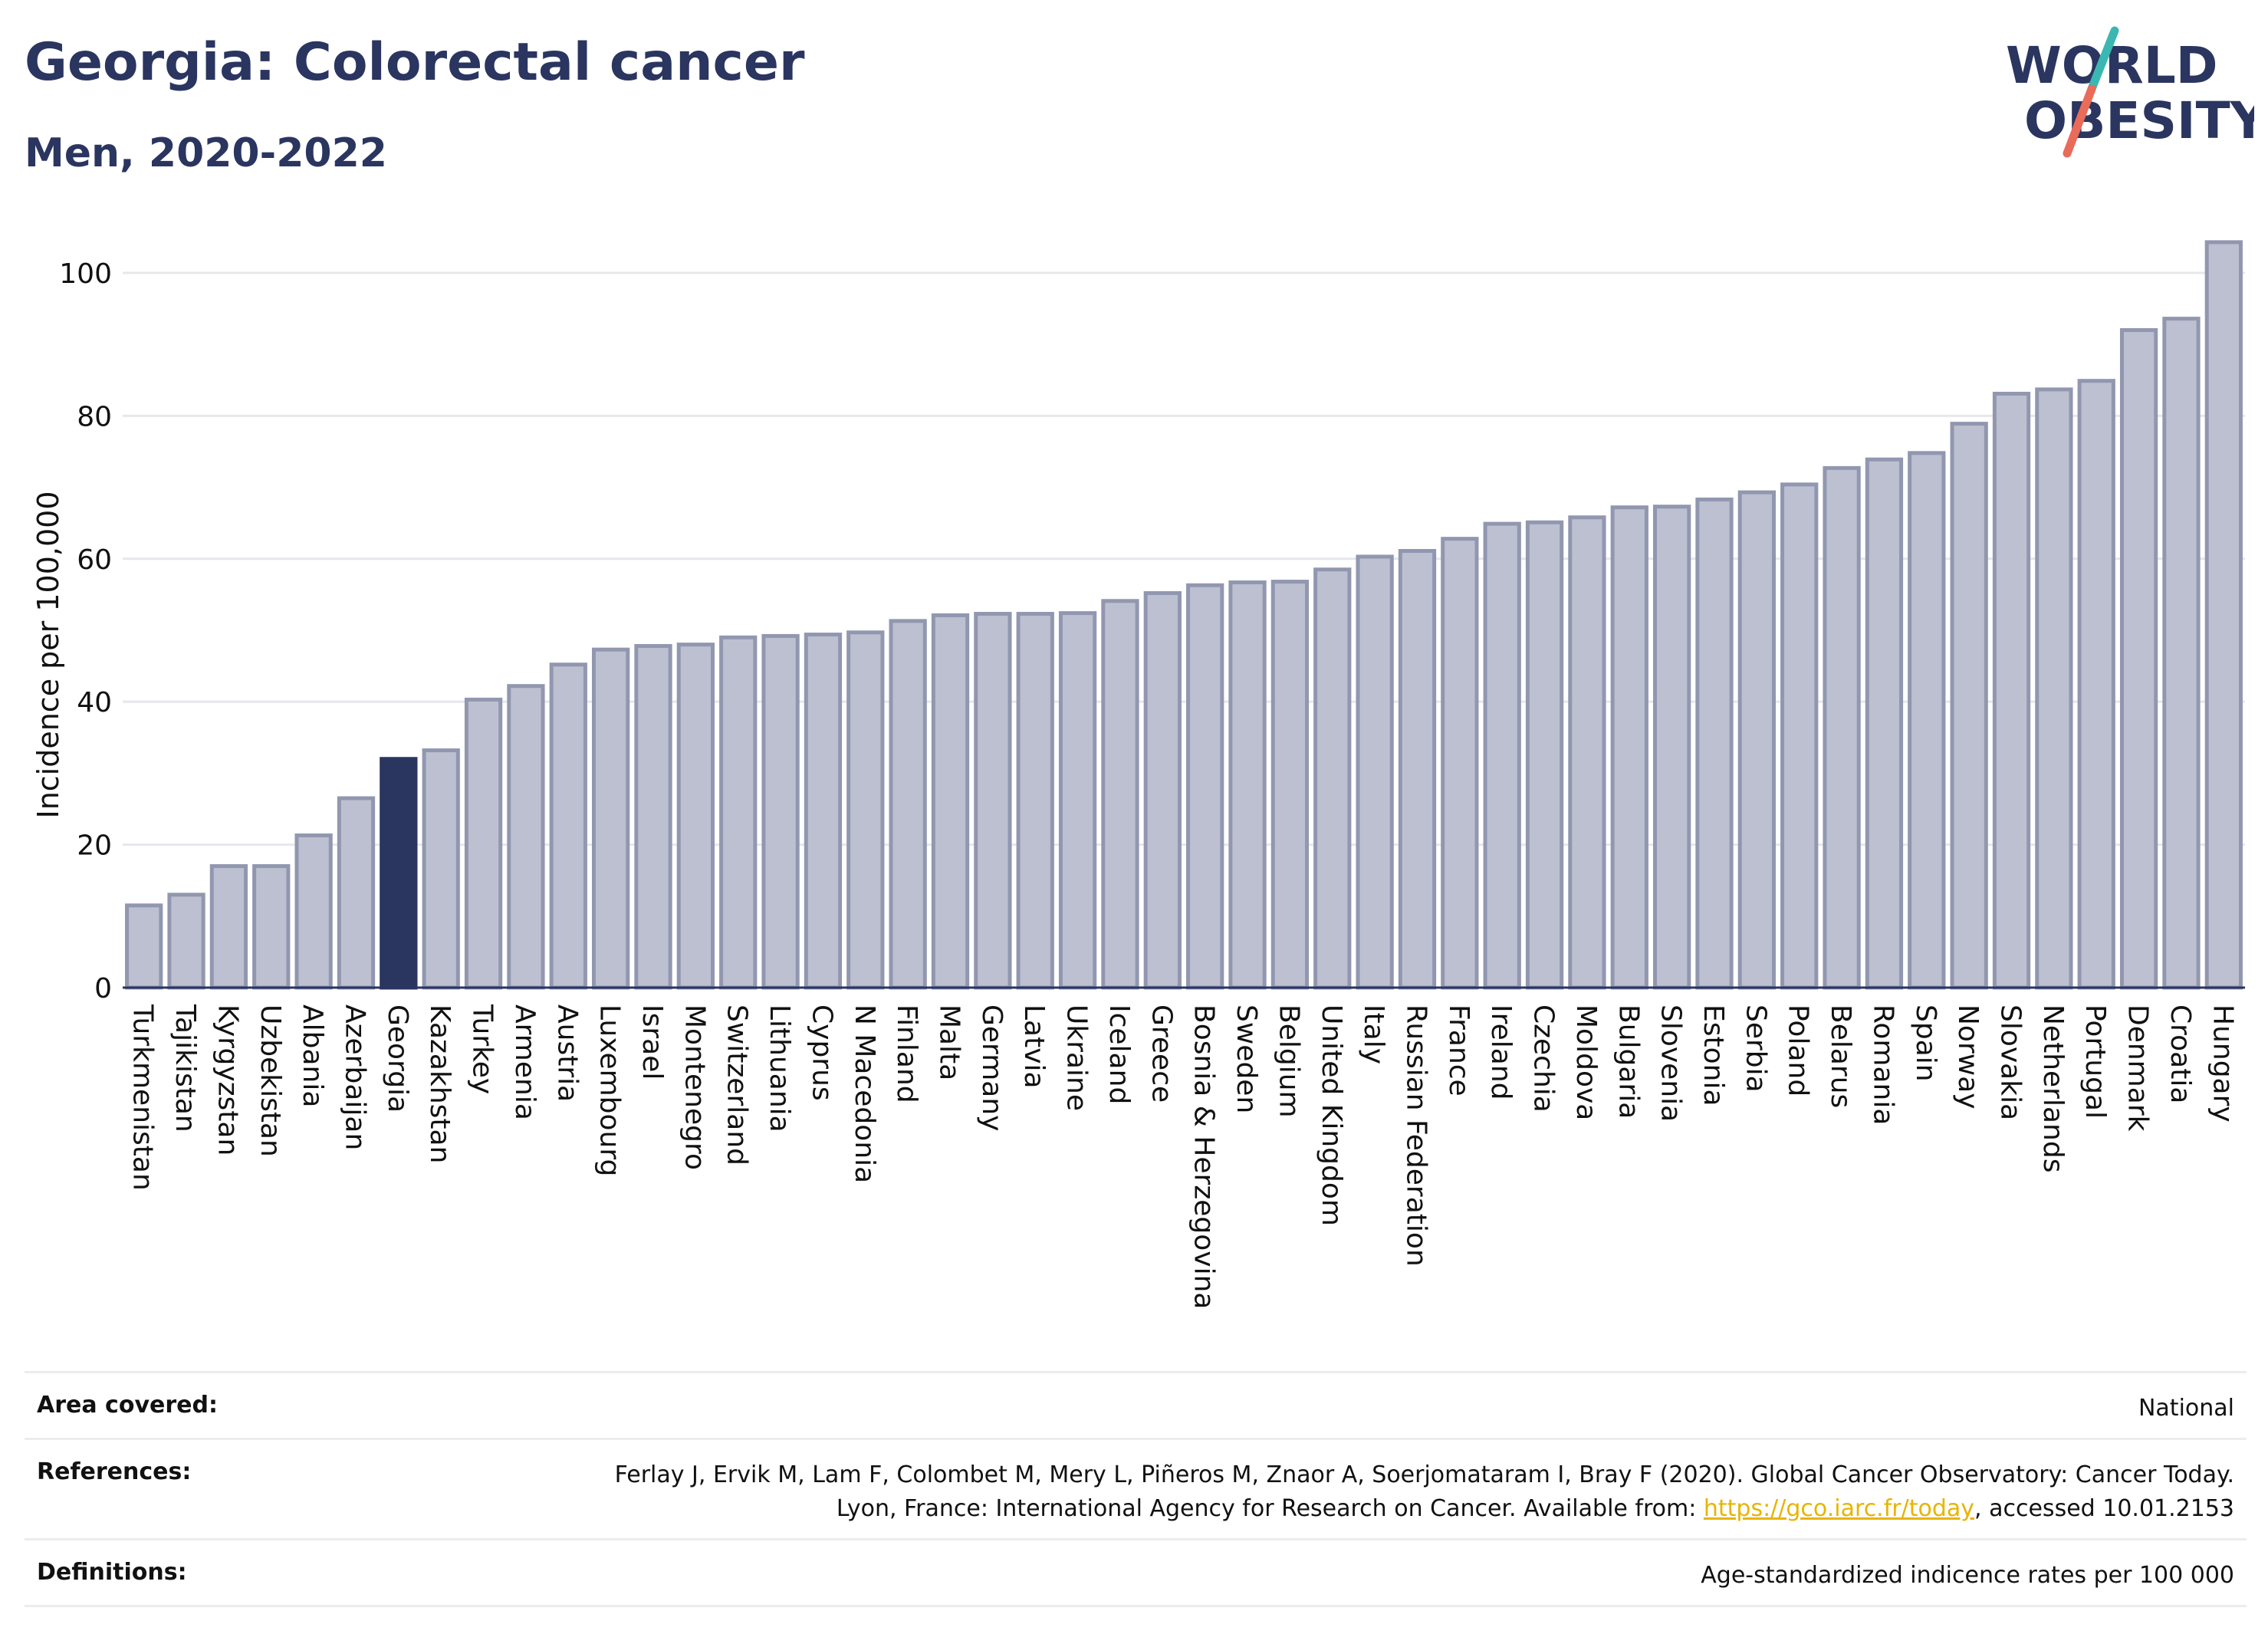 The width and height of the screenshot is (2268, 1634). Describe the element at coordinates (1840, 1056) in the screenshot. I see `x-tick-label: Belarus` at that location.